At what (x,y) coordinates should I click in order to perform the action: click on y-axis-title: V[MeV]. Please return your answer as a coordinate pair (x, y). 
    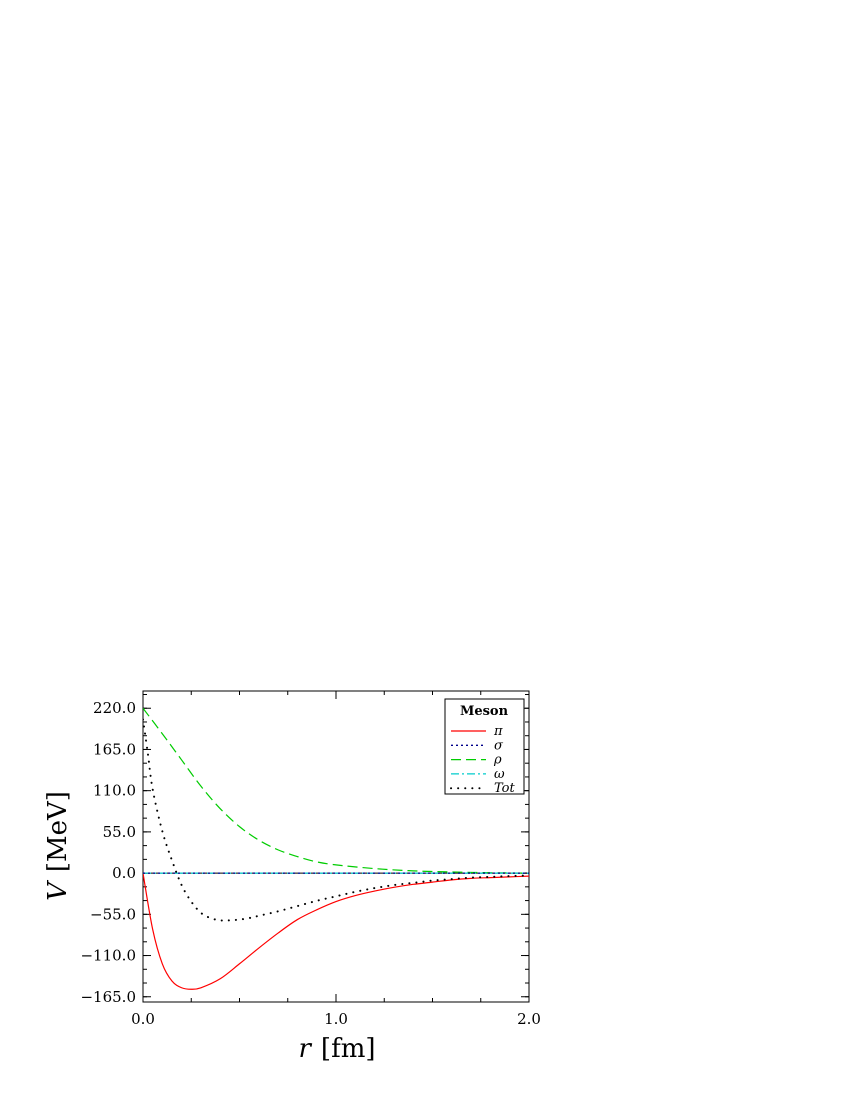
    Looking at the image, I should click on (58, 846).